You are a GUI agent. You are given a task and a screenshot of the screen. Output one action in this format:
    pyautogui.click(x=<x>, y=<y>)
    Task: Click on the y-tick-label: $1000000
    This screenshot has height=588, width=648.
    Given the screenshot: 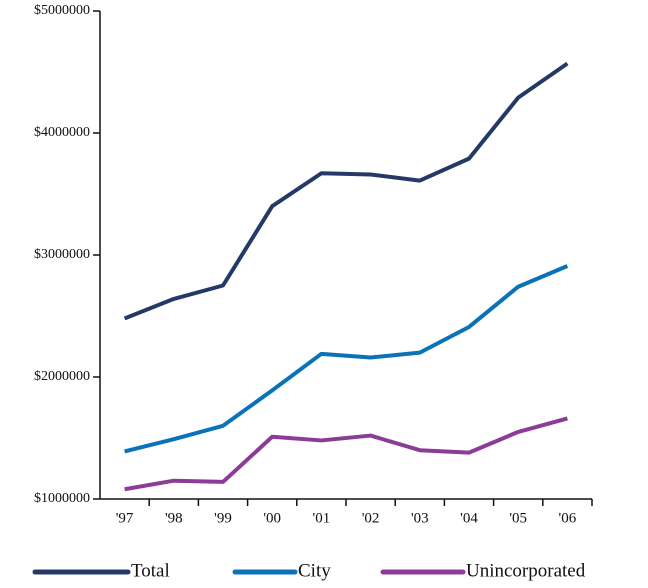 What is the action you would take?
    pyautogui.click(x=62, y=498)
    